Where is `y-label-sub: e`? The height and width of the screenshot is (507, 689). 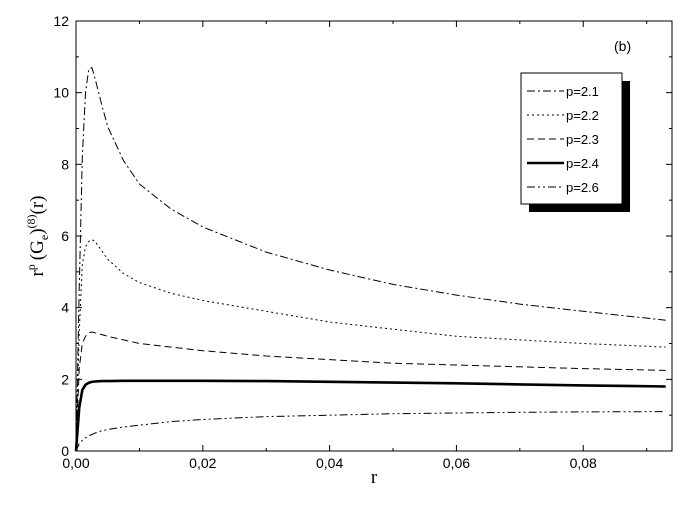 y-label-sub: e is located at coordinates (44, 237).